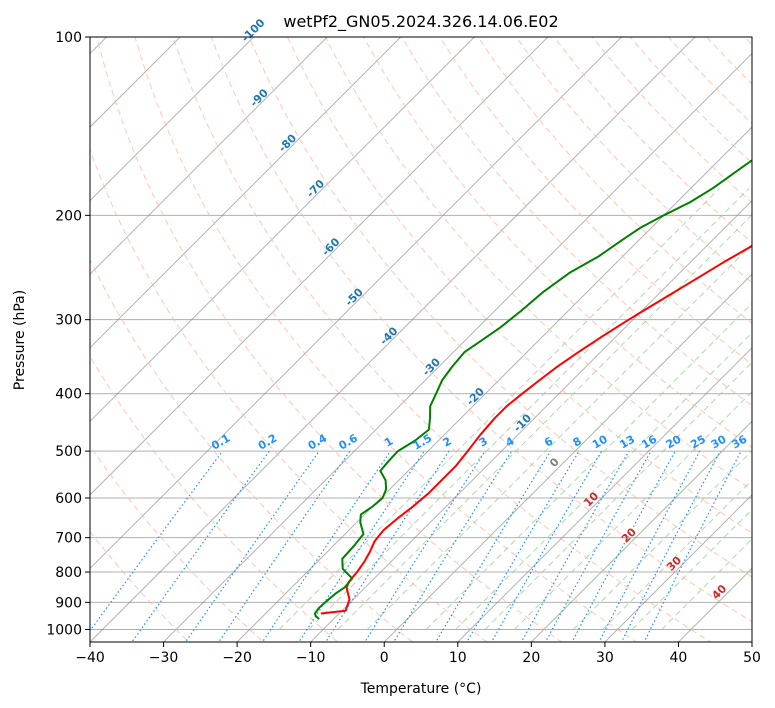 This screenshot has width=775, height=708. I want to click on y-tick-label: 600, so click(68, 499).